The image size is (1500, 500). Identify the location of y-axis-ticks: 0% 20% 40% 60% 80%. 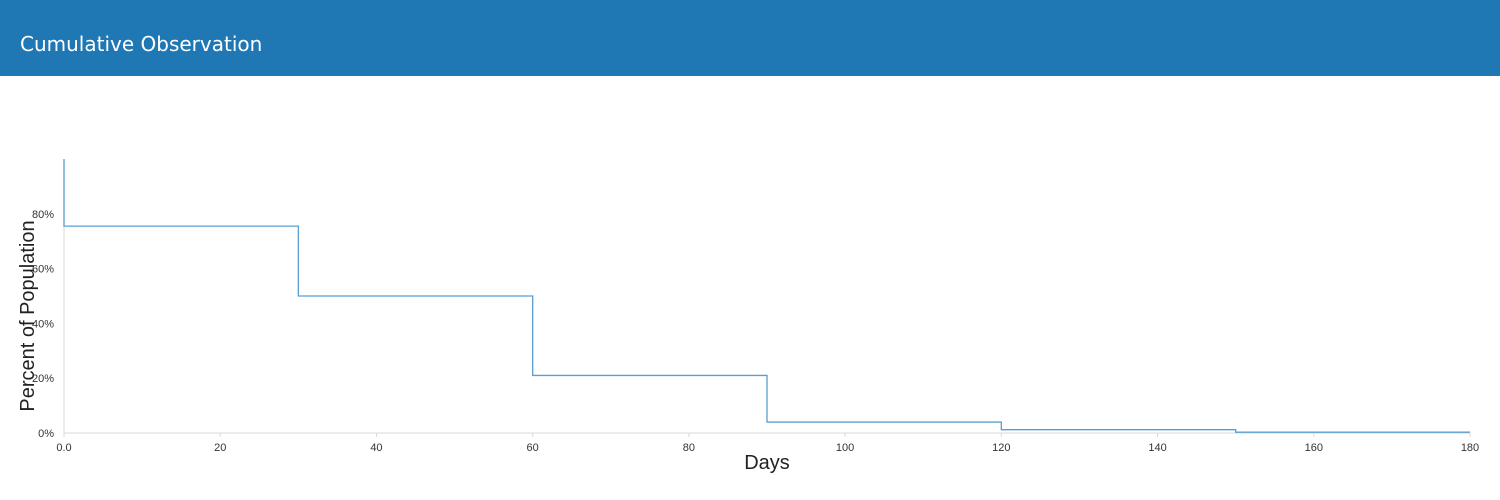
(43, 324).